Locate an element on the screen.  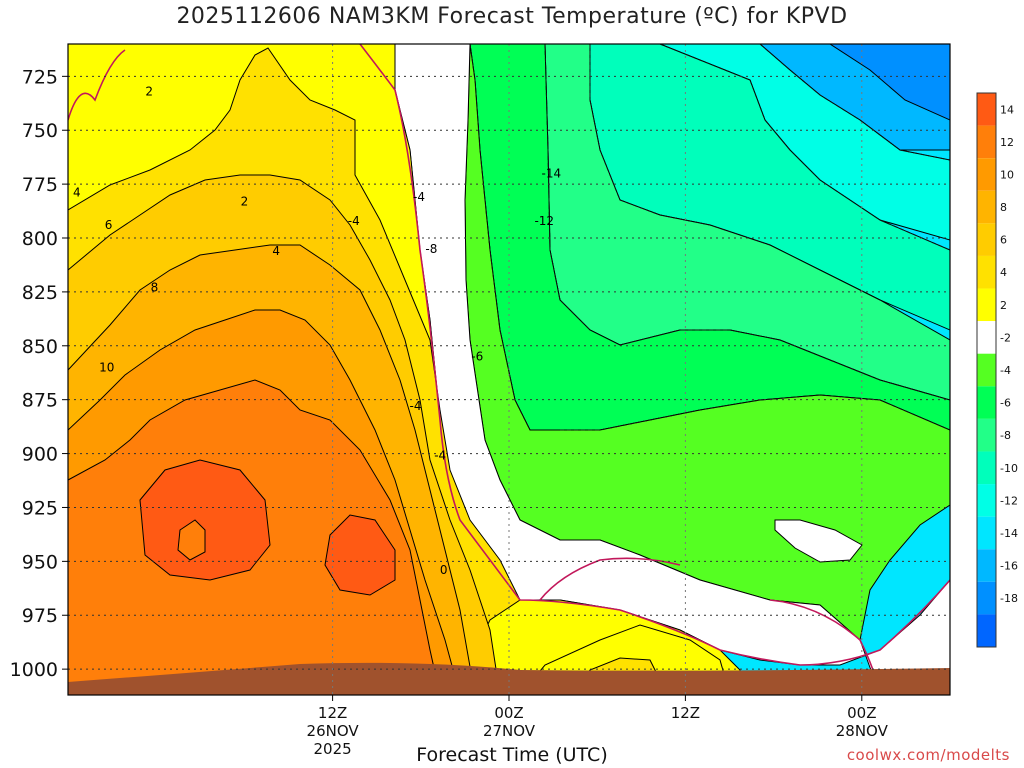
band-14a is located at coordinates (205, 520).